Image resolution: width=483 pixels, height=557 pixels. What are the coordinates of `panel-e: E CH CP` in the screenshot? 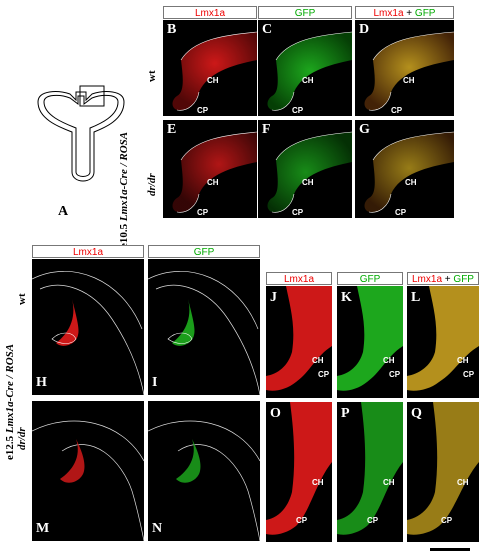 It's located at (210, 169).